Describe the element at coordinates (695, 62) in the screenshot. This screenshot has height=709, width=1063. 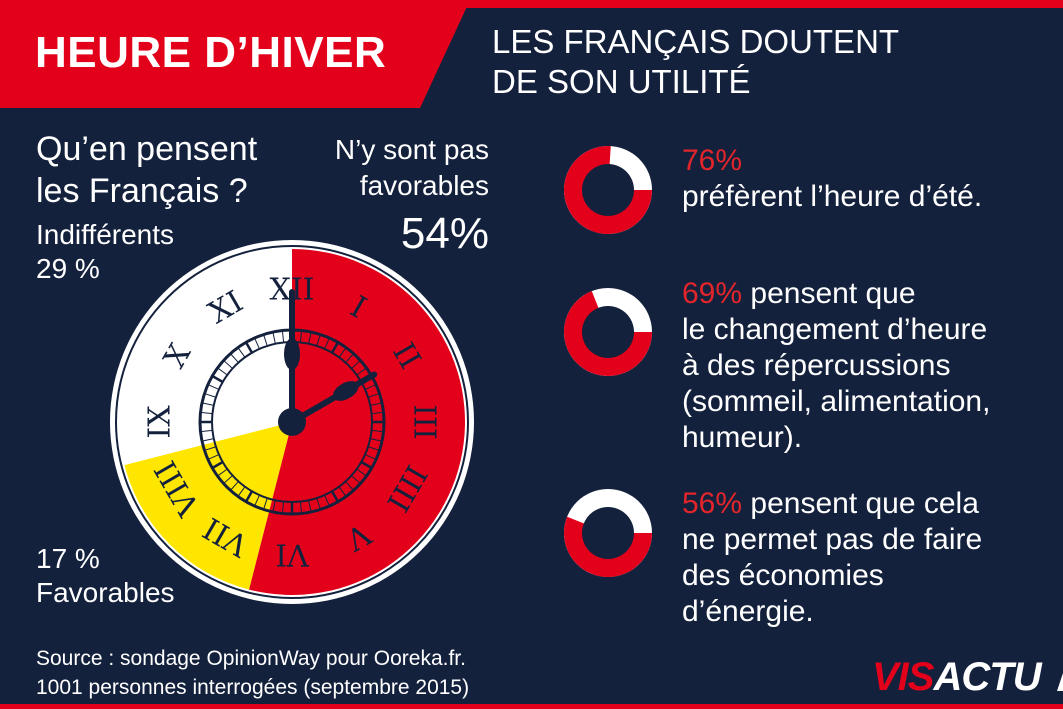
I see `page-subtitle: LES FRANÇAIS DOUTENT DE SON UTILITÉ` at that location.